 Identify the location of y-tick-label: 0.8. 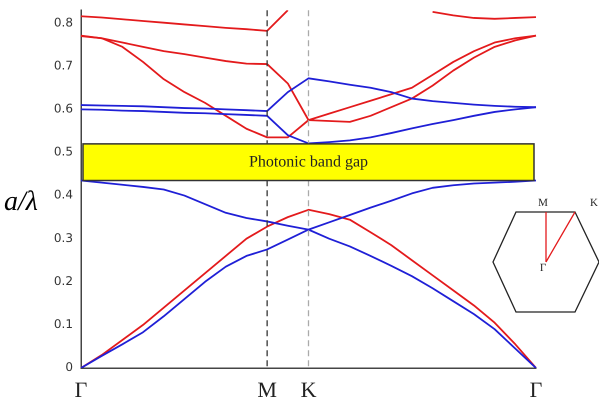
(63, 22).